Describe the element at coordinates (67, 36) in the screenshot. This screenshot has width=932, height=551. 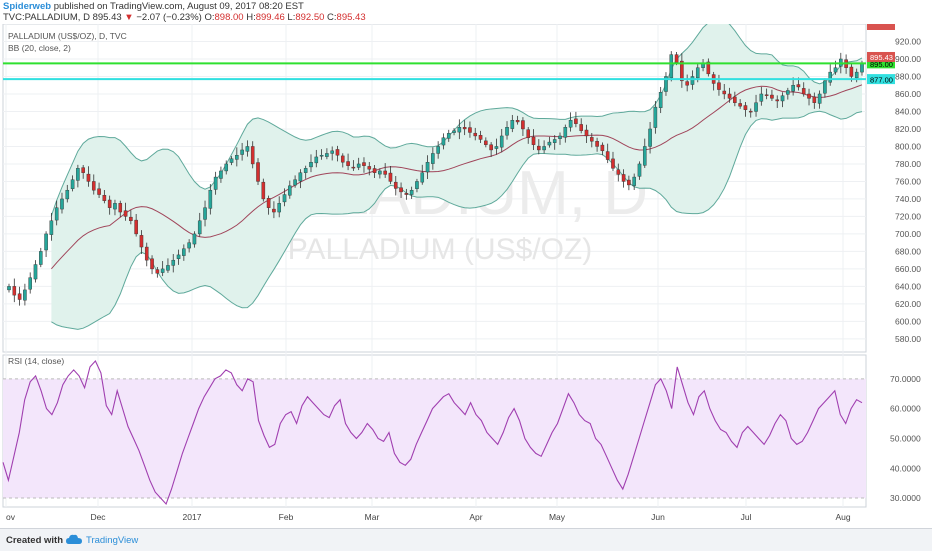
I see `series-legend: PALLADIUM (US$/OZ), D, TVC` at that location.